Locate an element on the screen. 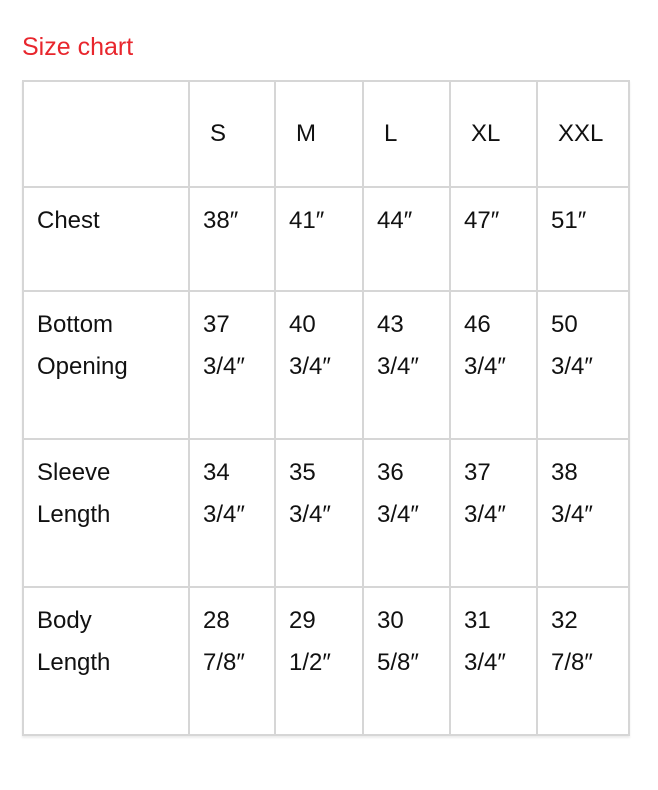 The image size is (658, 790). row-label-line: Chest is located at coordinates (68, 220).